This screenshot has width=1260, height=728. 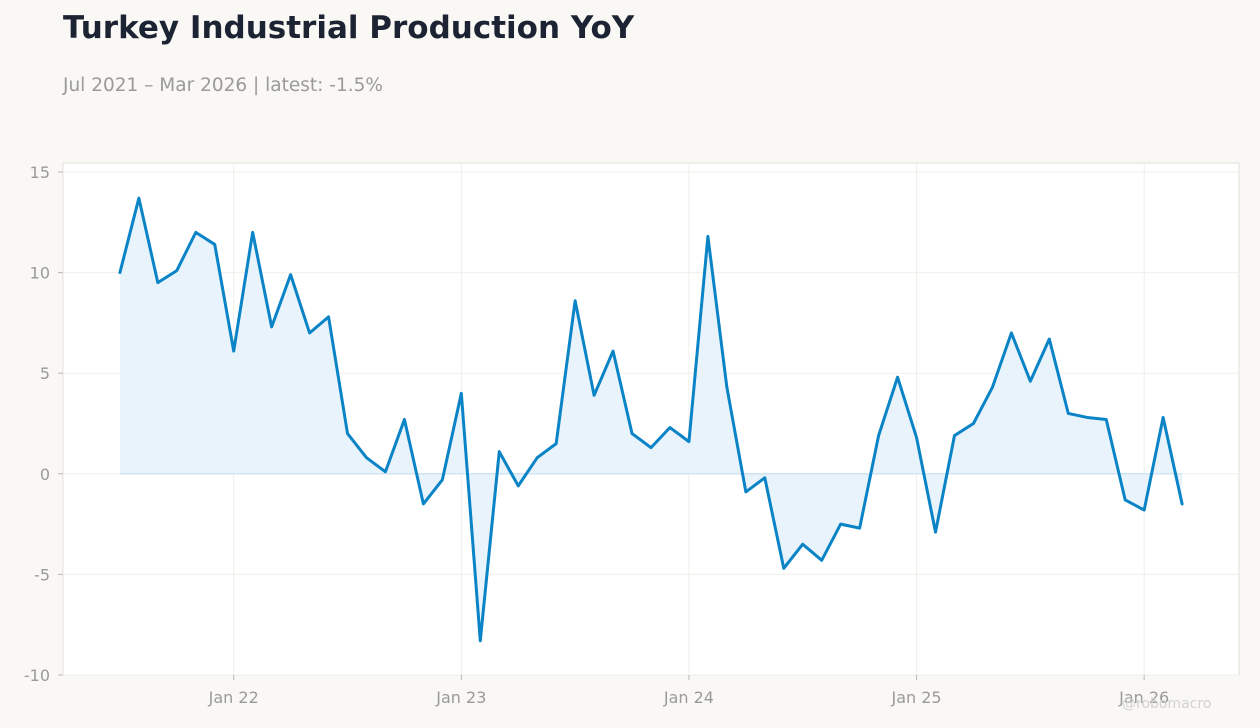 I want to click on y-axis: 15 10 5 0 -5 -10, so click(x=43, y=424).